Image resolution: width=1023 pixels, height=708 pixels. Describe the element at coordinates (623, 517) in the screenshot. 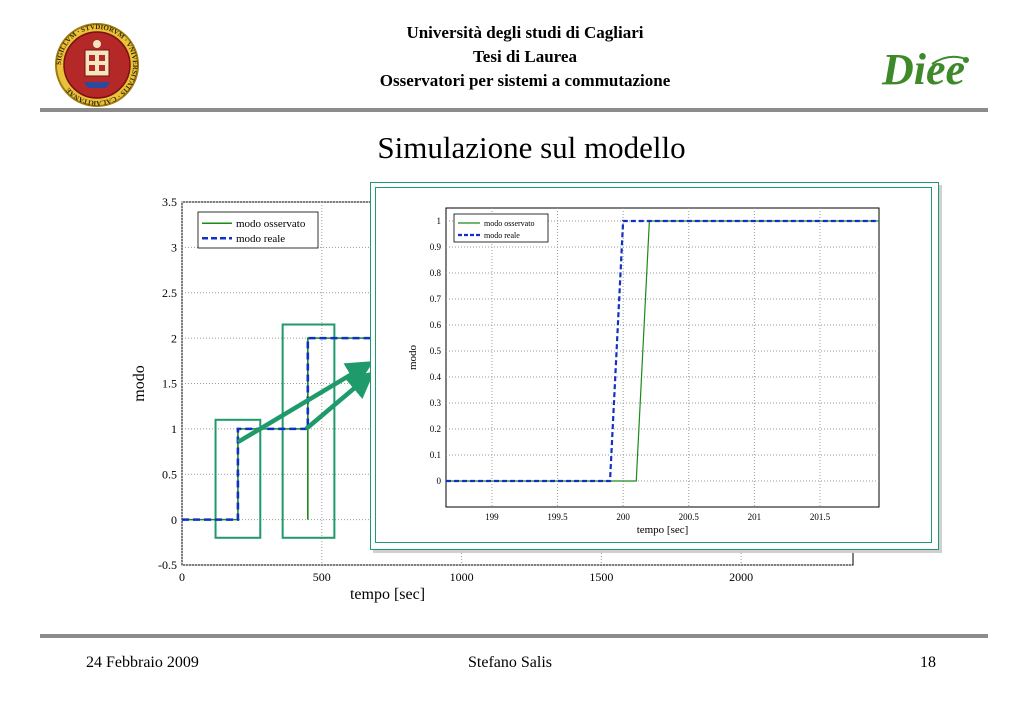

I see `x-tick-label: 200` at that location.